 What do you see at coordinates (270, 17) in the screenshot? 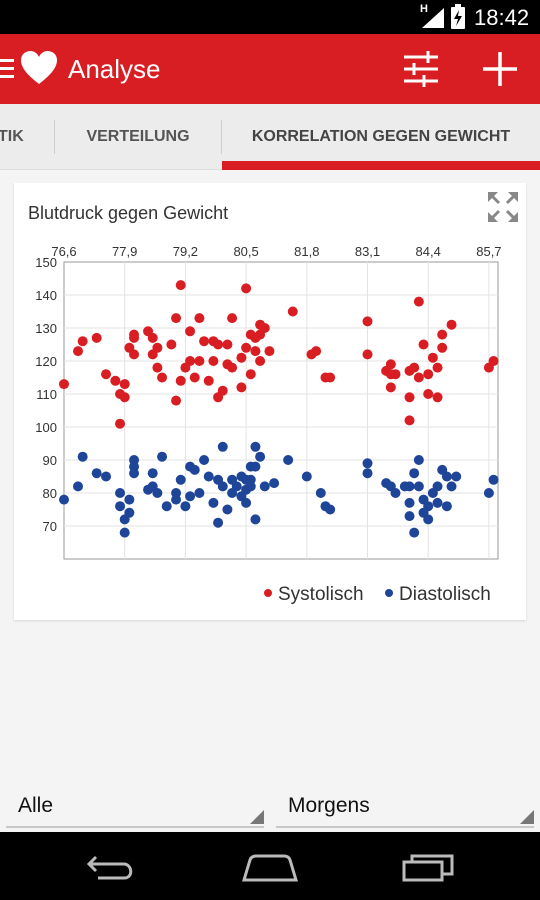
I see `status-bar: H 18:42` at bounding box center [270, 17].